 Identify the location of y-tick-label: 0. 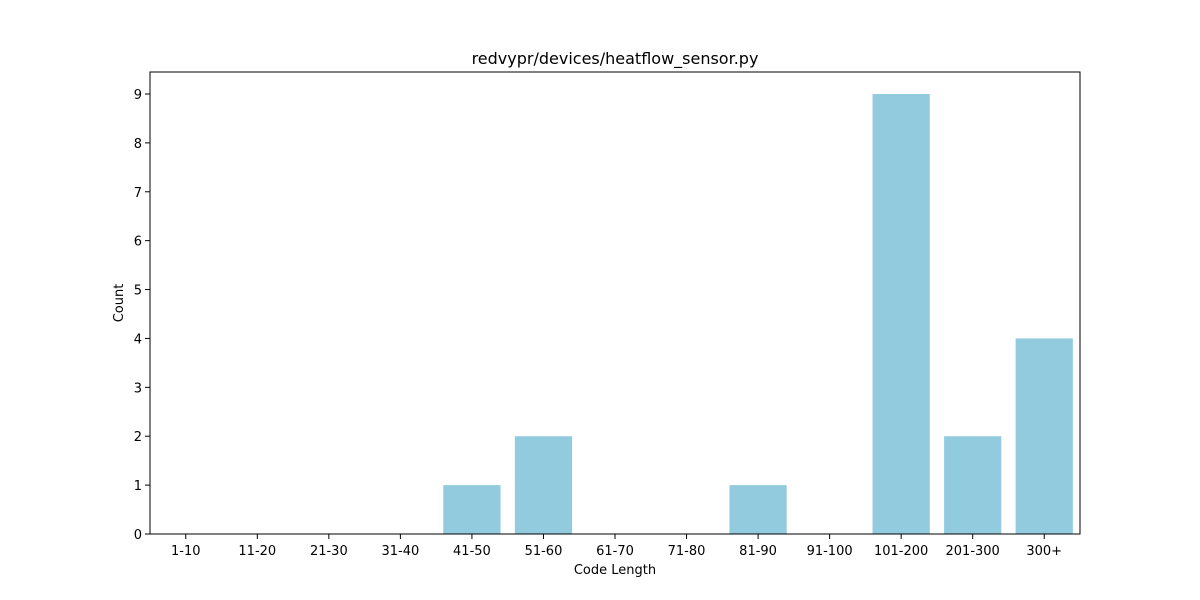
(138, 535).